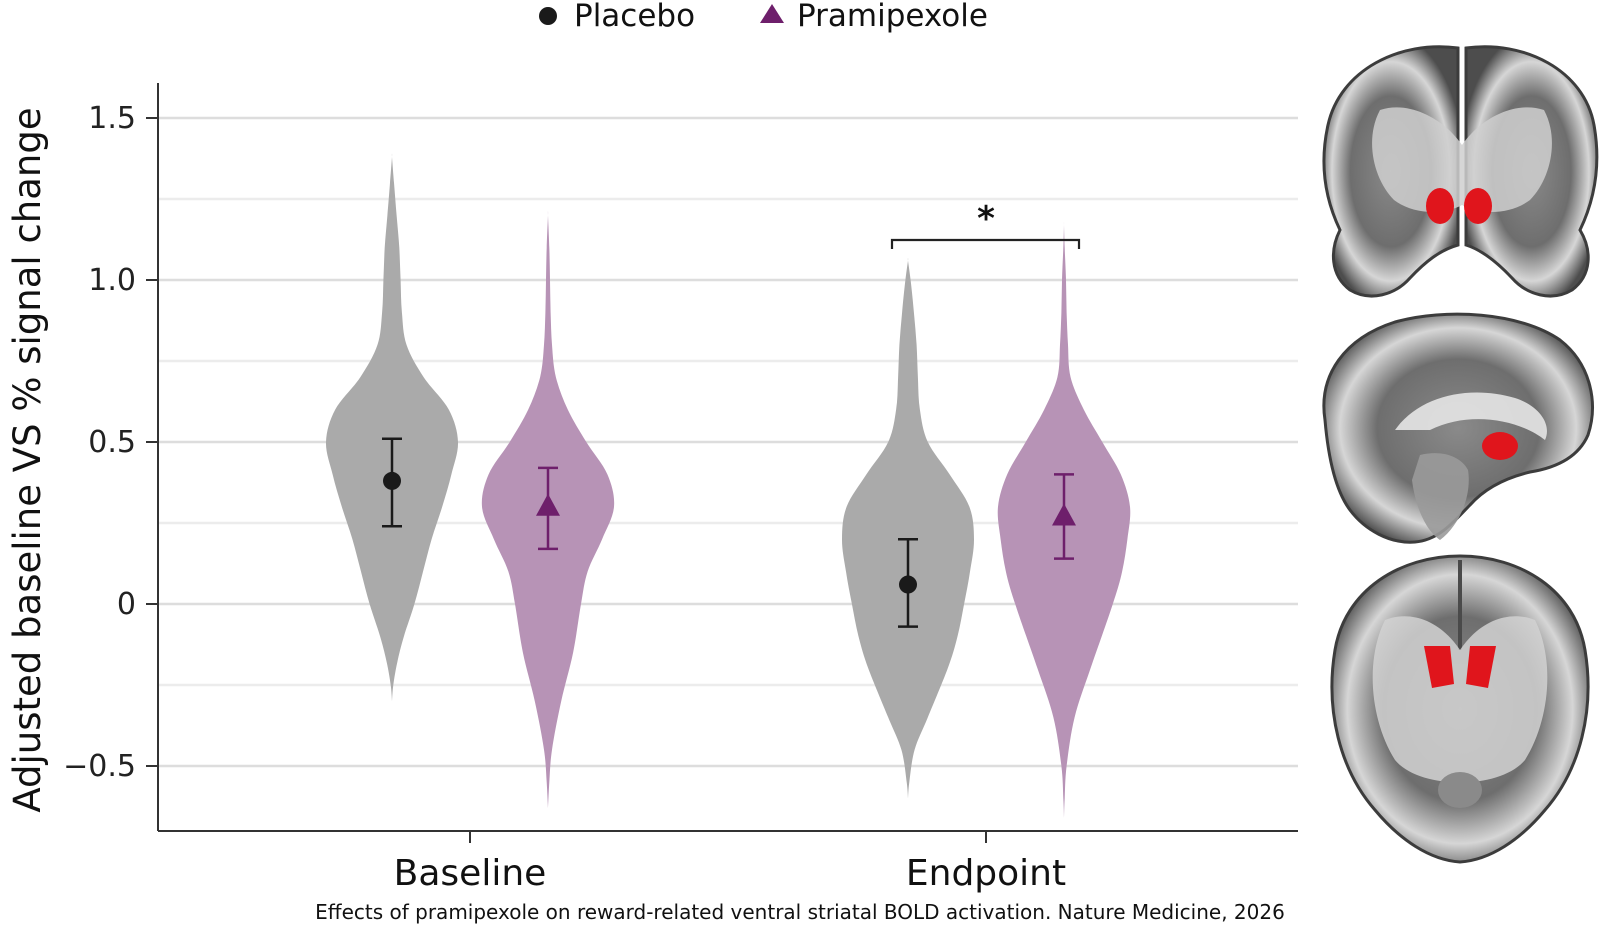  I want to click on legend-item-pramipexole: Pramipexole, so click(874, 17).